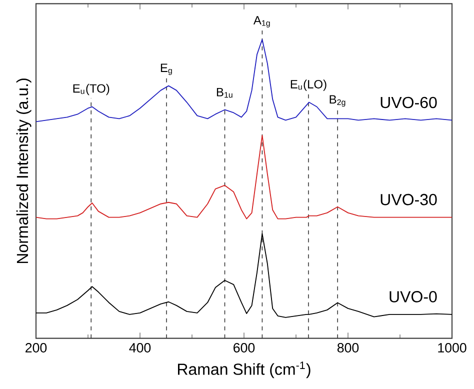  Describe the element at coordinates (338, 101) in the screenshot. I see `ref-line-label: B$_{2g}$` at that location.